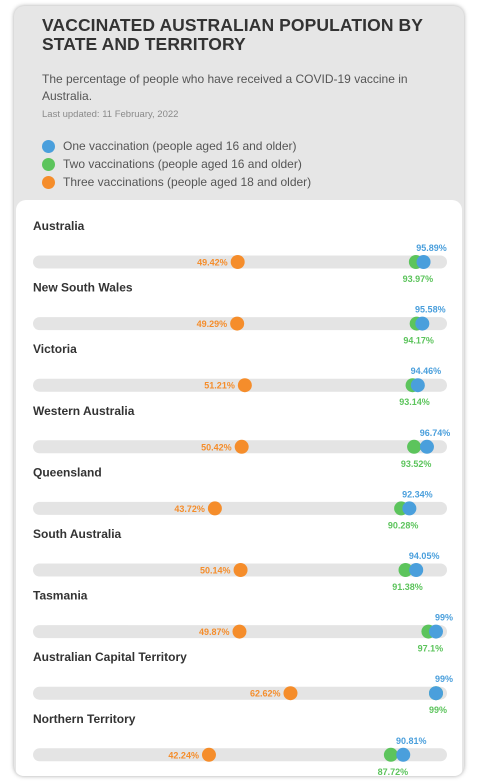 The width and height of the screenshot is (477, 781). I want to click on category-label: Northern Territory, so click(84, 719).